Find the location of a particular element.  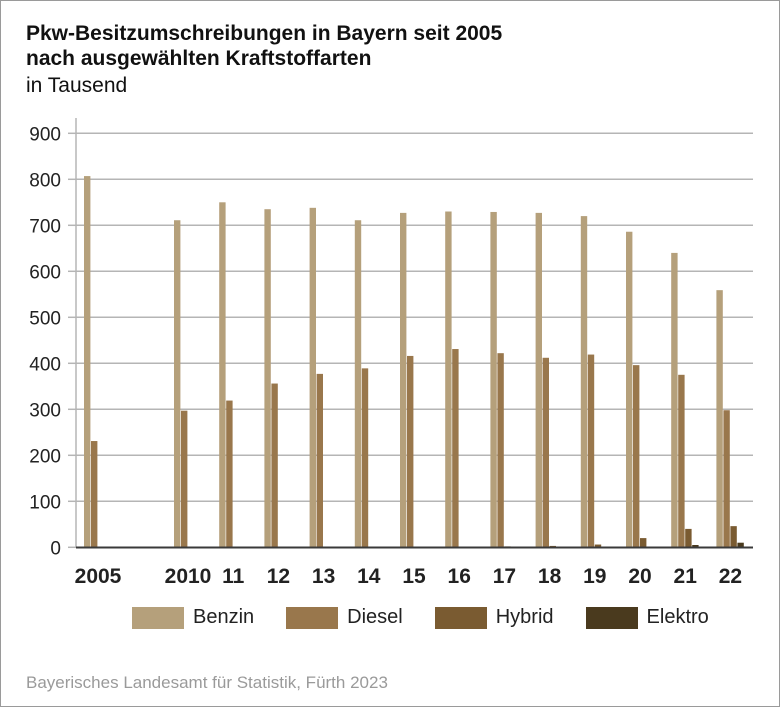

y-tick-label: 100 is located at coordinates (45, 502).